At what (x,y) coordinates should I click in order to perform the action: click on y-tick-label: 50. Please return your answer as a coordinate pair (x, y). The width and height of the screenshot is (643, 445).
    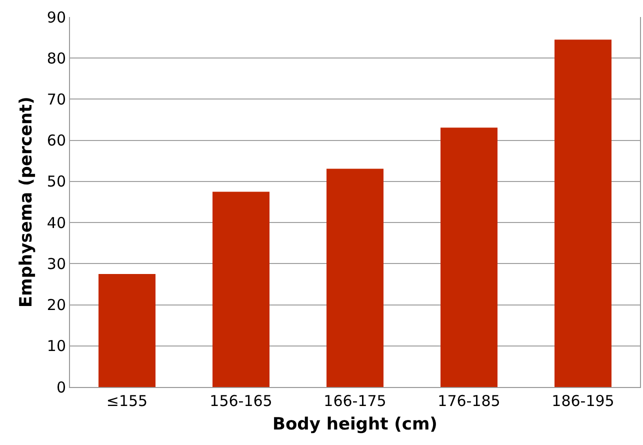
    Looking at the image, I should click on (56, 181).